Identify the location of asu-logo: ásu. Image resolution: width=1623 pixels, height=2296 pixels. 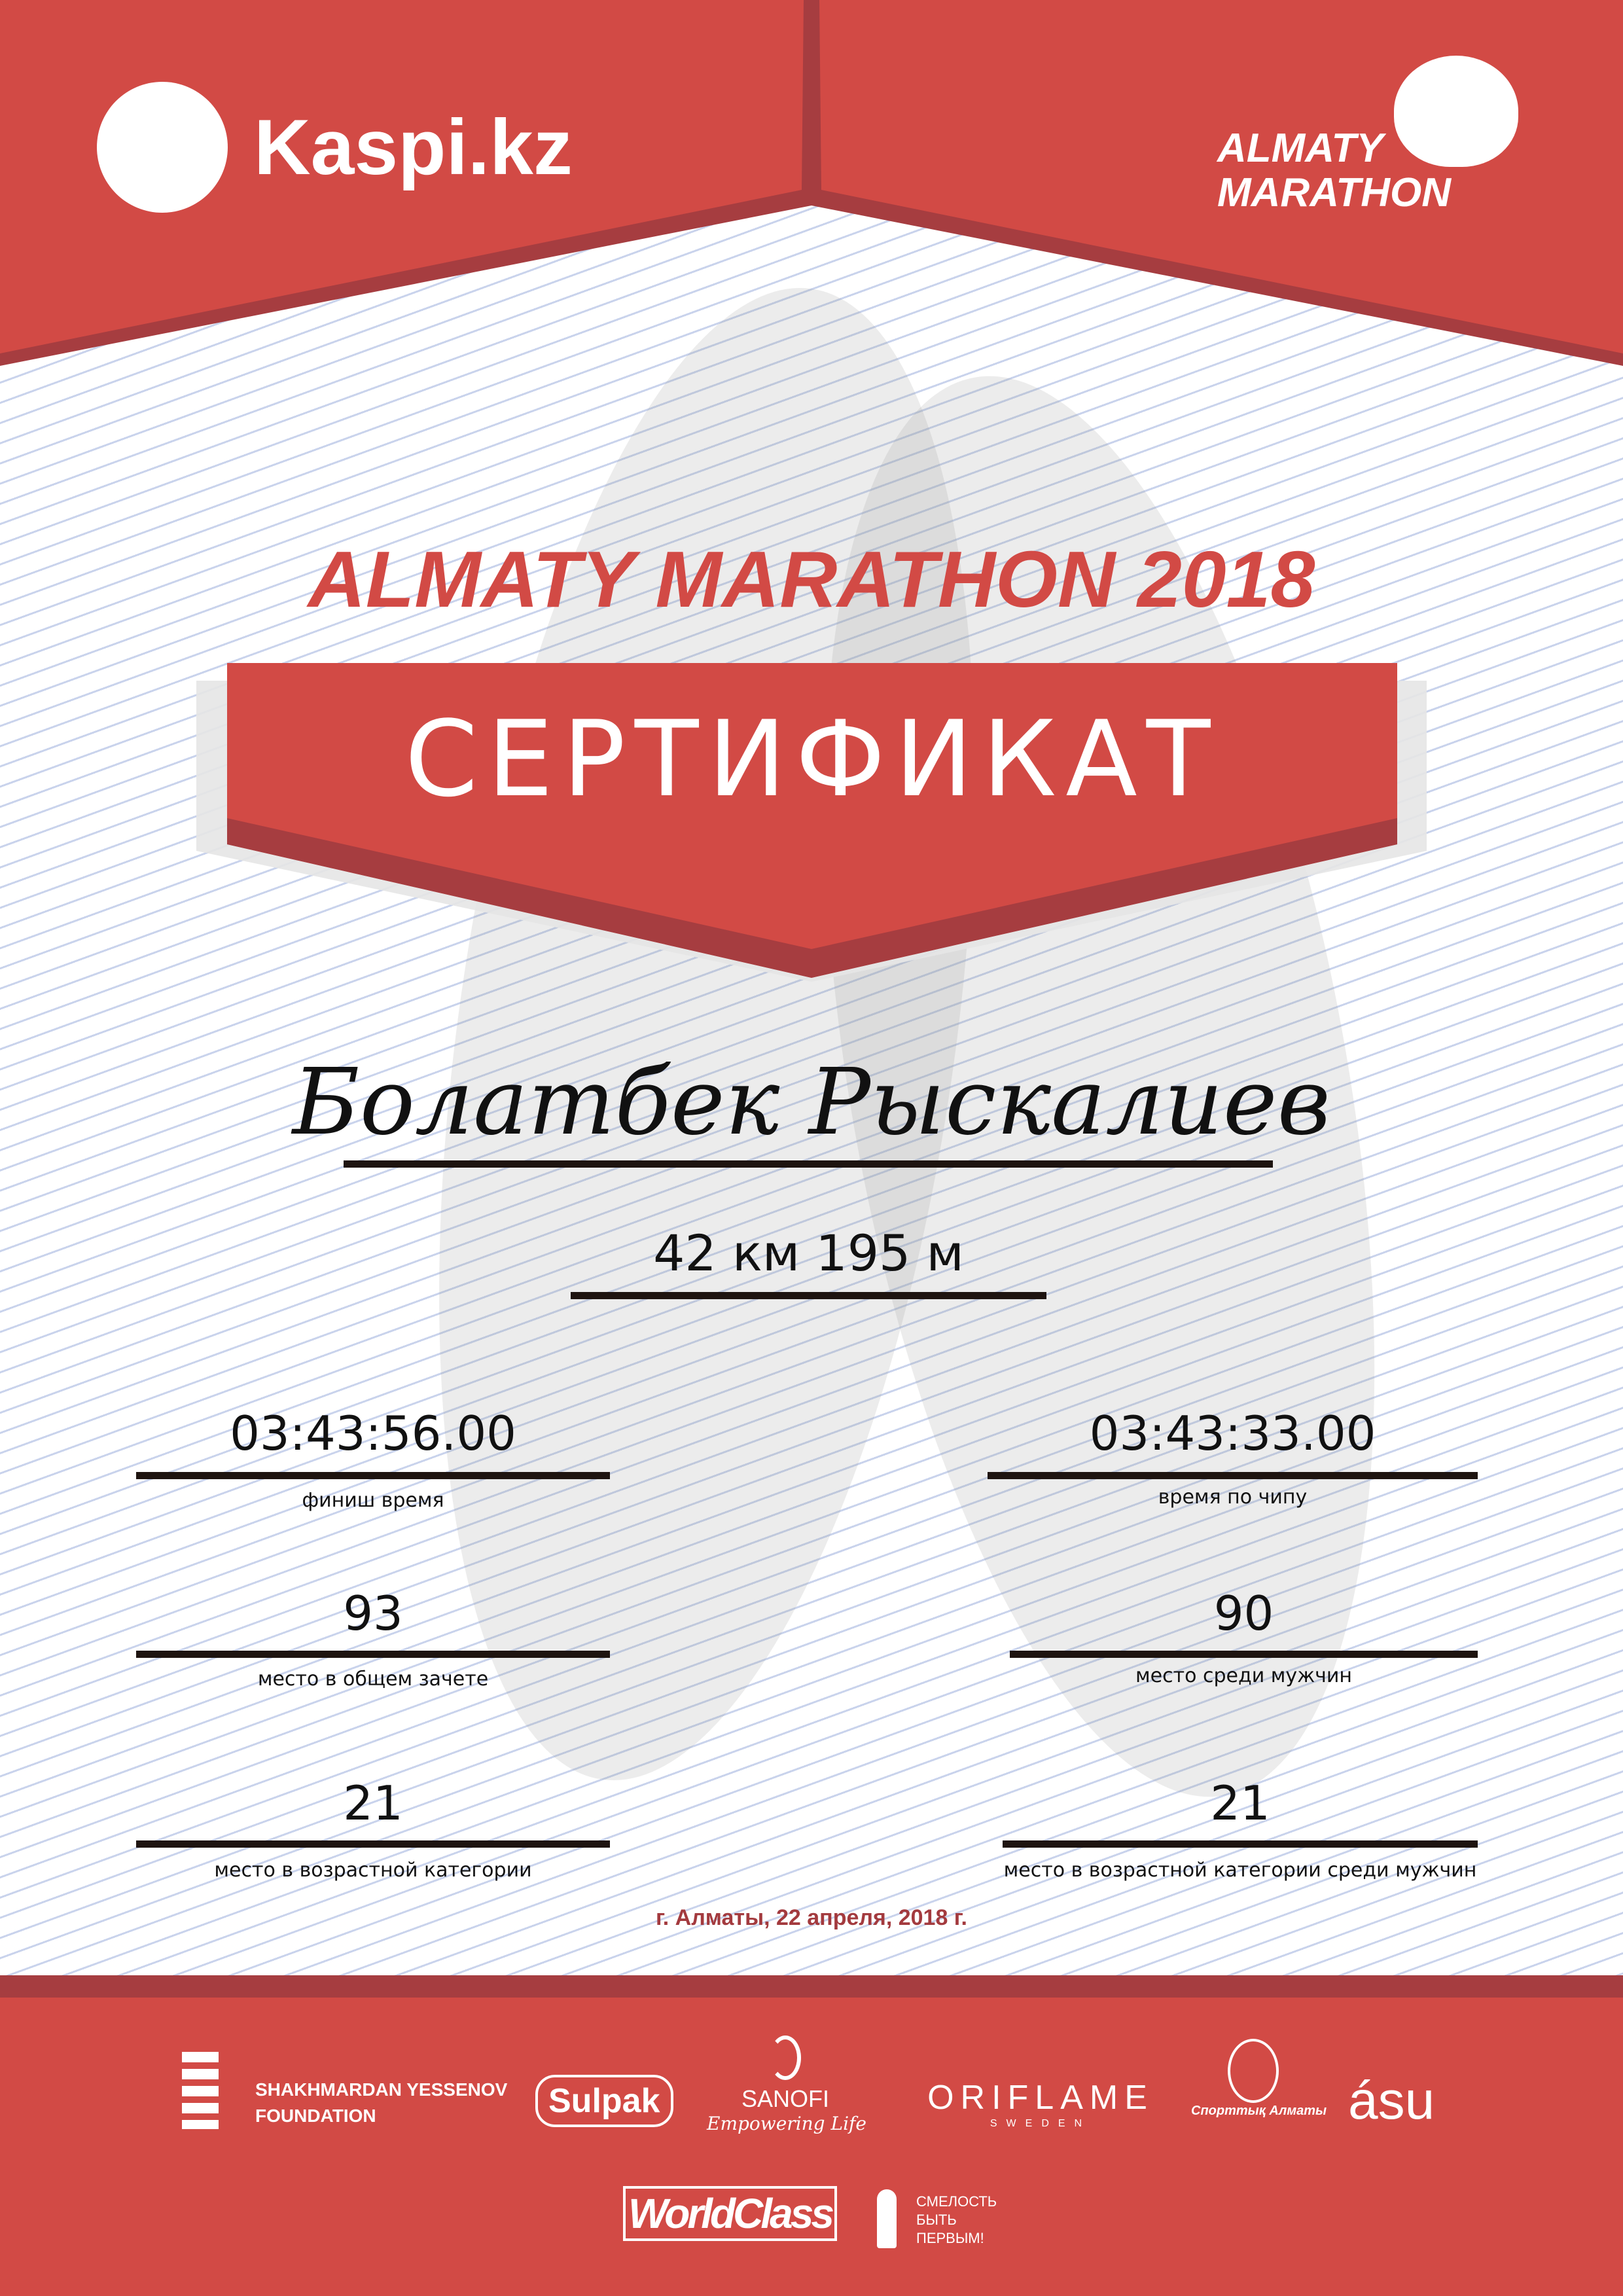
(1391, 2100).